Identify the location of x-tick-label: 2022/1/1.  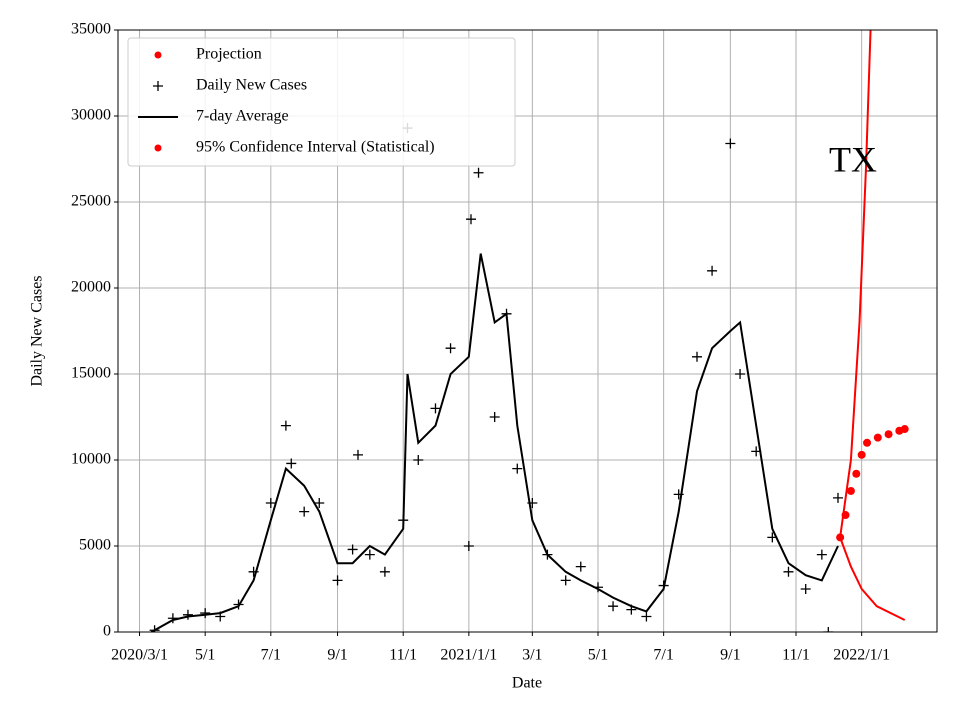
(861, 655).